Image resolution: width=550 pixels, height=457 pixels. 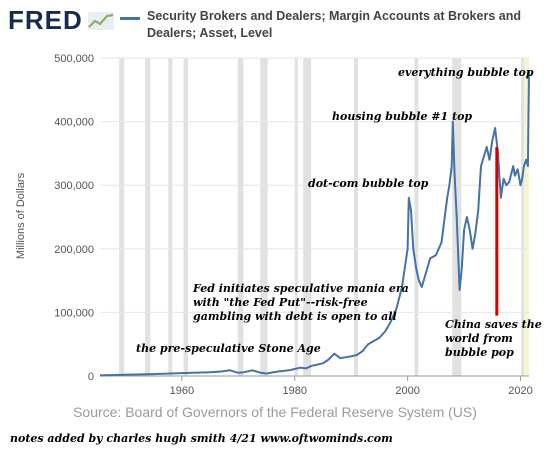 I want to click on annotation-dotcom-bubble: dot-com bubble top, so click(x=368, y=183).